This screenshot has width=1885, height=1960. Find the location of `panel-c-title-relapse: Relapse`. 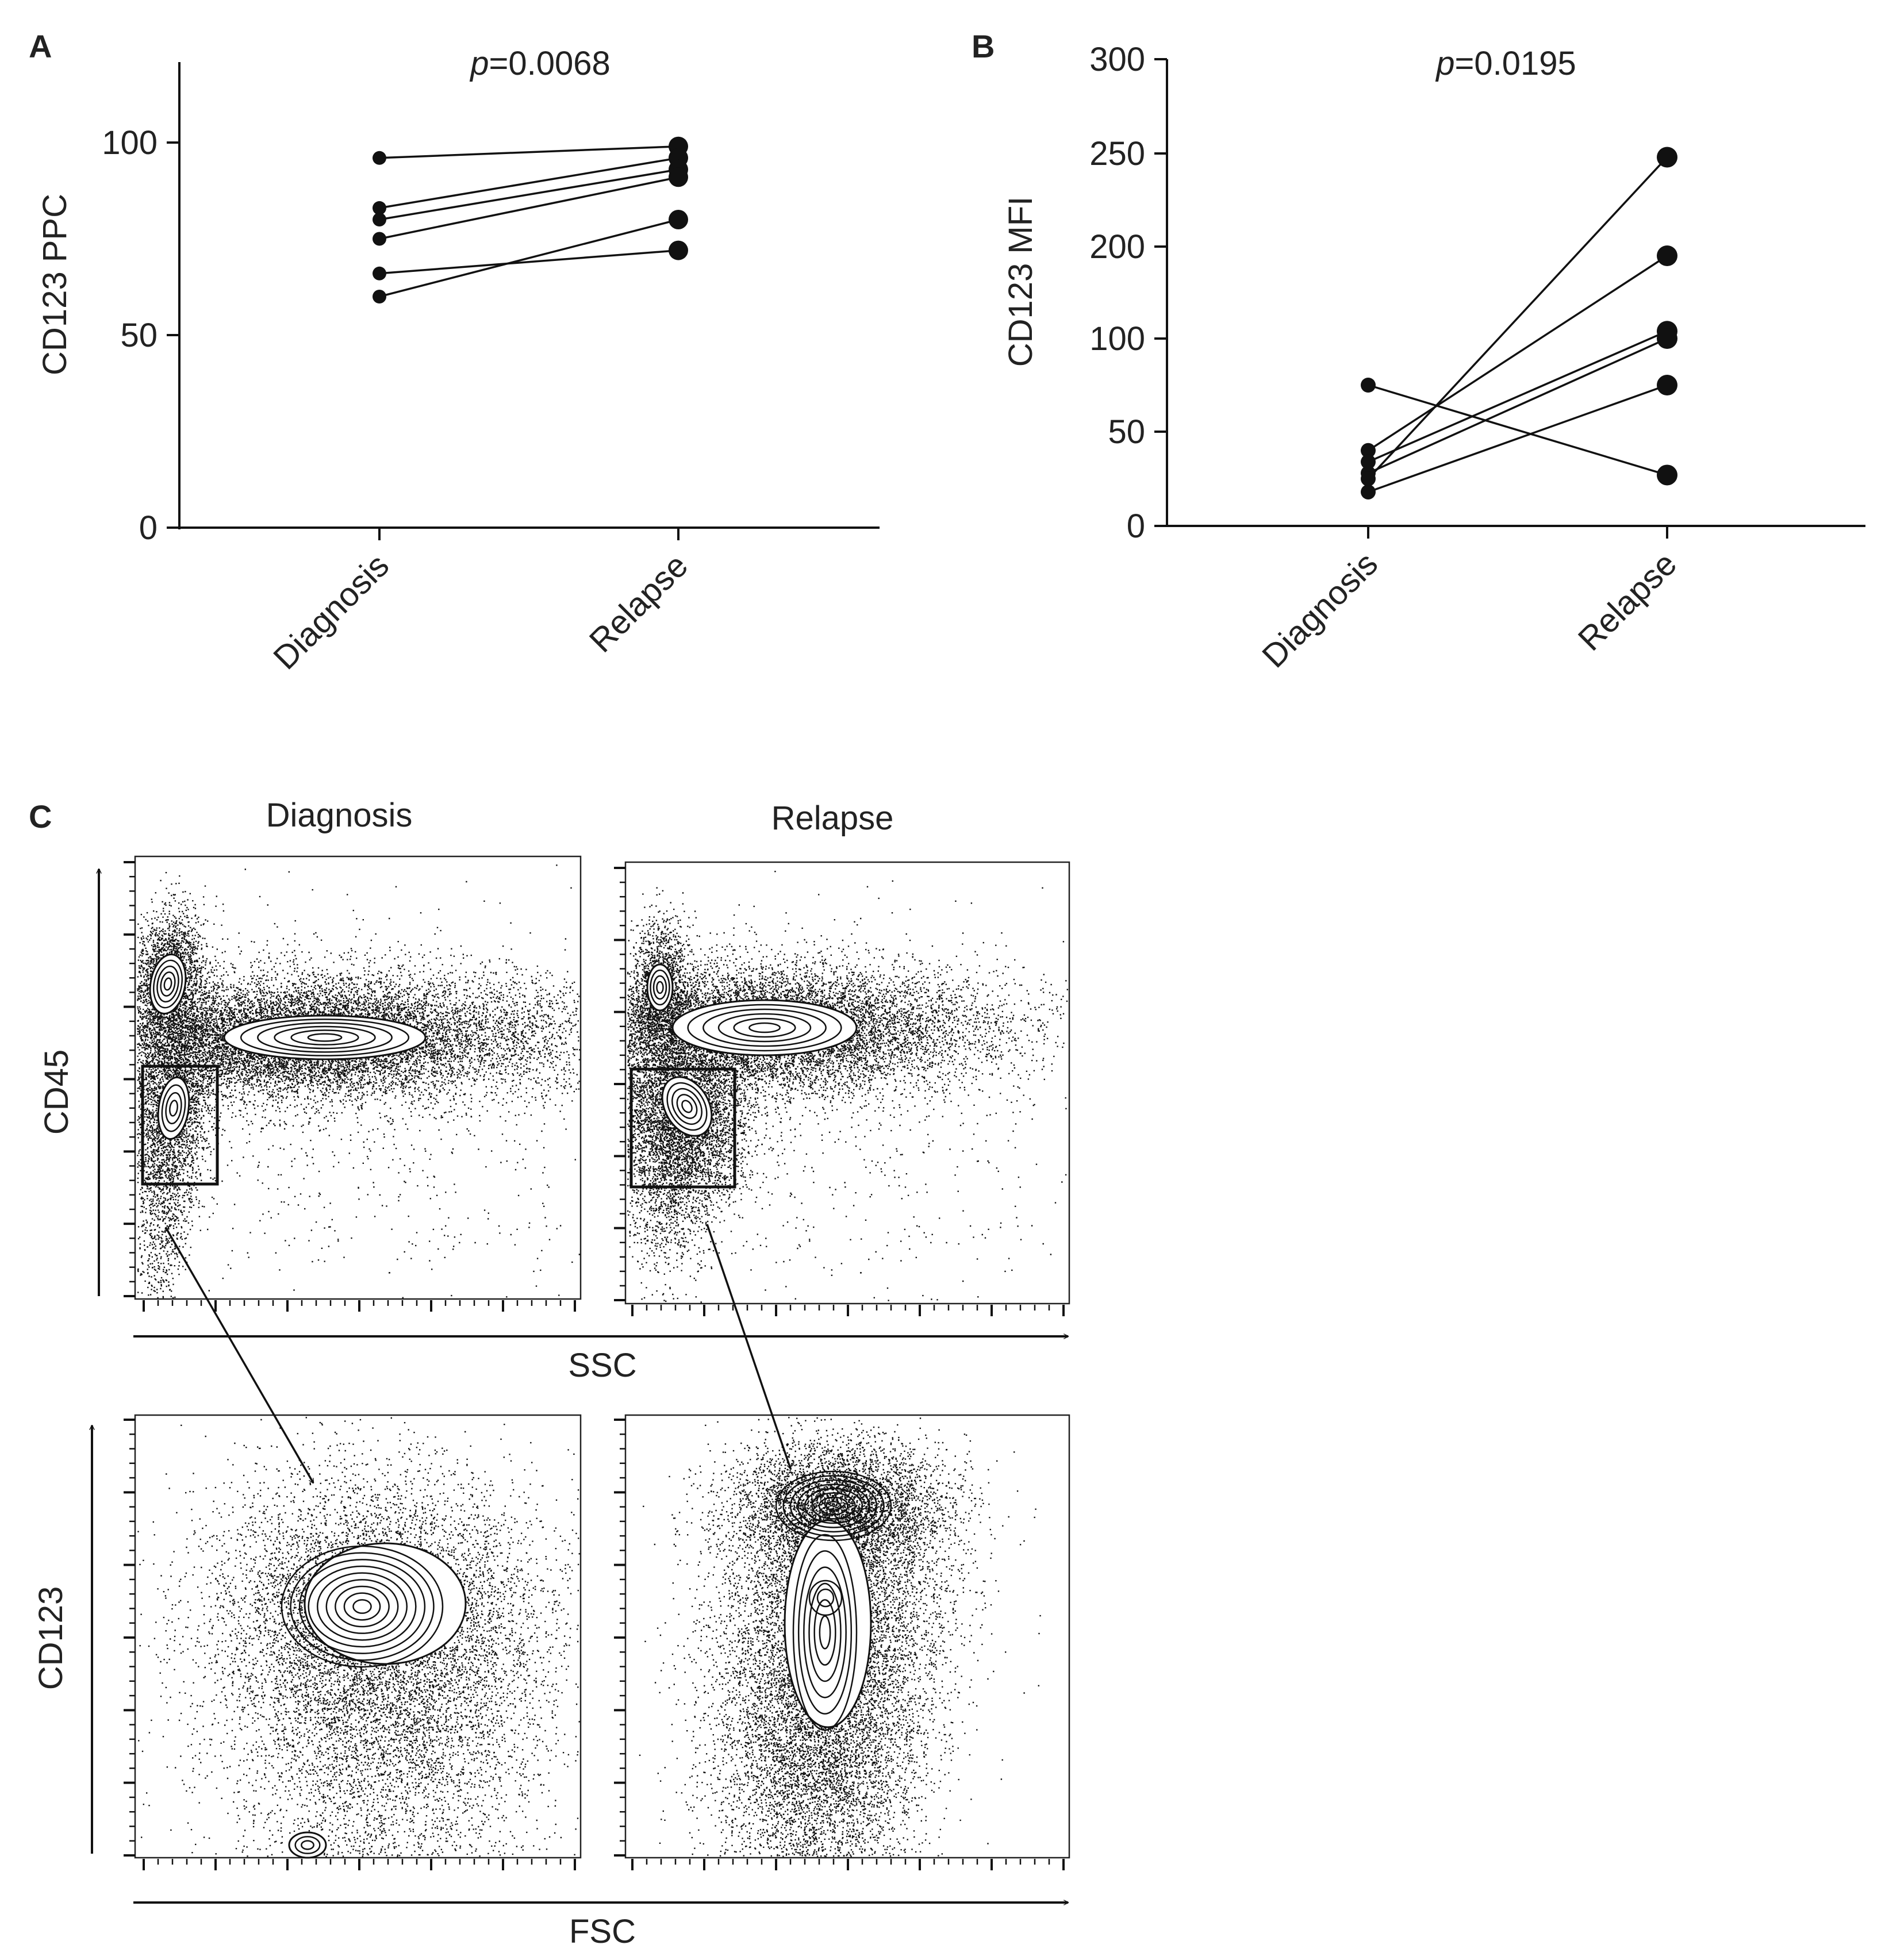

panel-c-title-relapse: Relapse is located at coordinates (833, 819).